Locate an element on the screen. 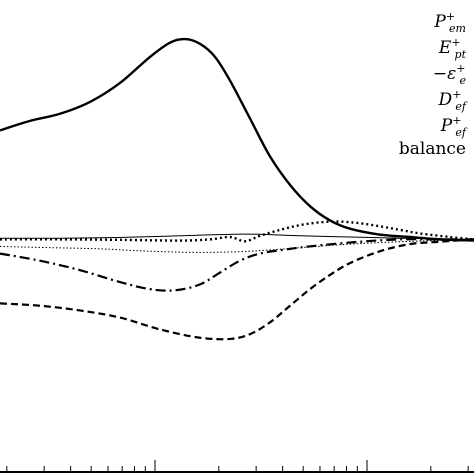 This screenshot has height=474, width=474. axes is located at coordinates (237, 466).